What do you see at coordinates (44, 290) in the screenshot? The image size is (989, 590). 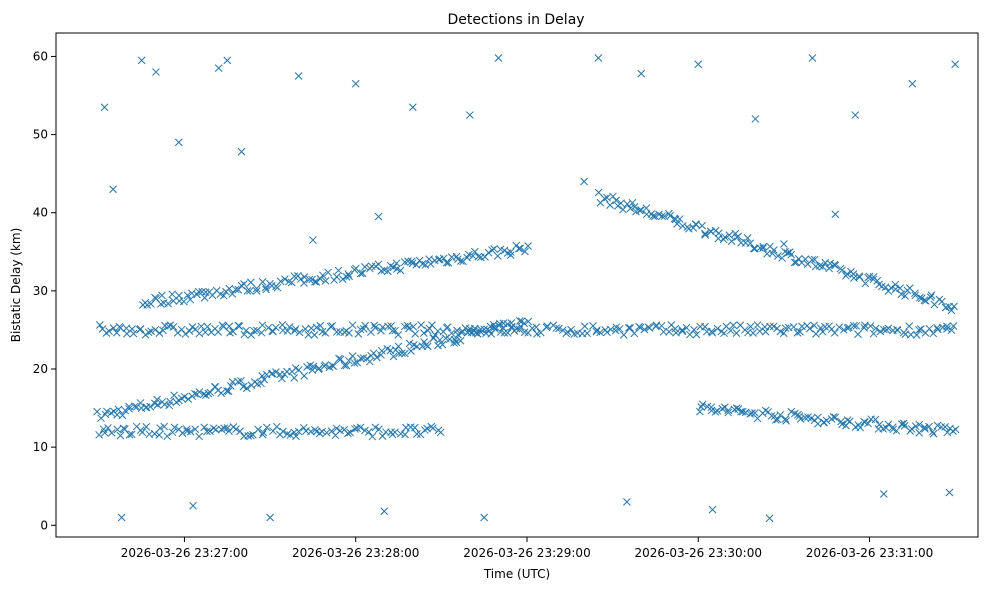 I see `y-axis: 0 10 20 30 40 50 60` at bounding box center [44, 290].